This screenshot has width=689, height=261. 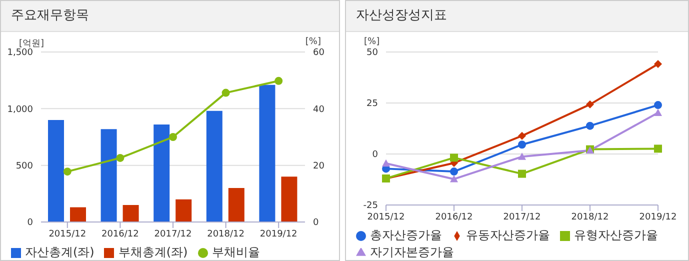 What do you see at coordinates (412, 252) in the screenshot?
I see `legend-label: 자기자본증가율` at bounding box center [412, 252].